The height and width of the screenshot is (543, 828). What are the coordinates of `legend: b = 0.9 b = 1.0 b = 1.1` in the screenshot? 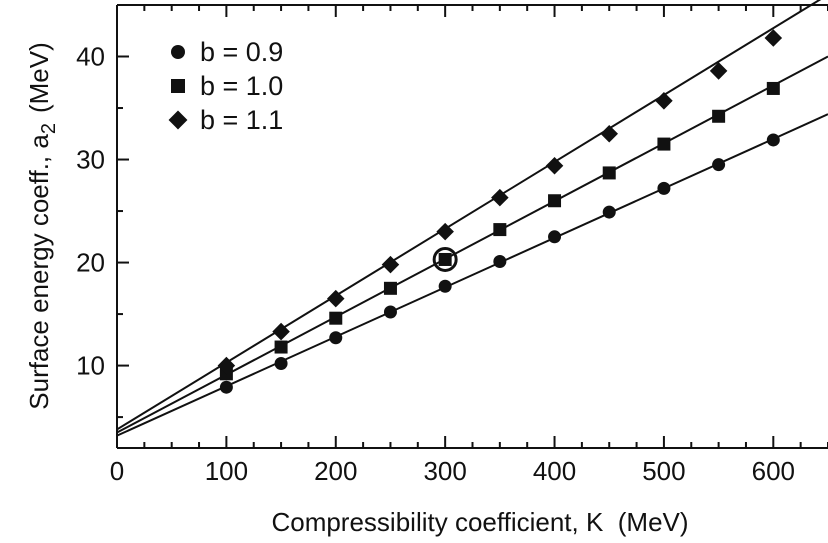 It's located at (225, 86).